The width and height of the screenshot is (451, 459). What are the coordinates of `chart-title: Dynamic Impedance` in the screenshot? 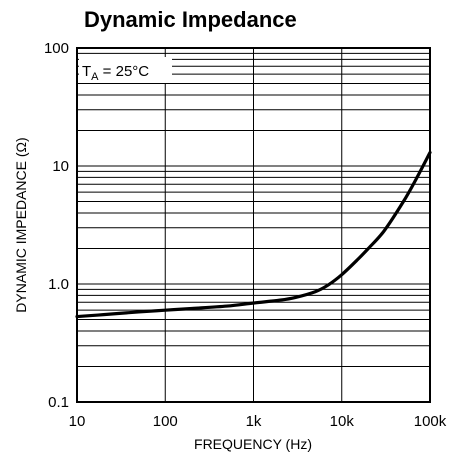 It's located at (190, 19).